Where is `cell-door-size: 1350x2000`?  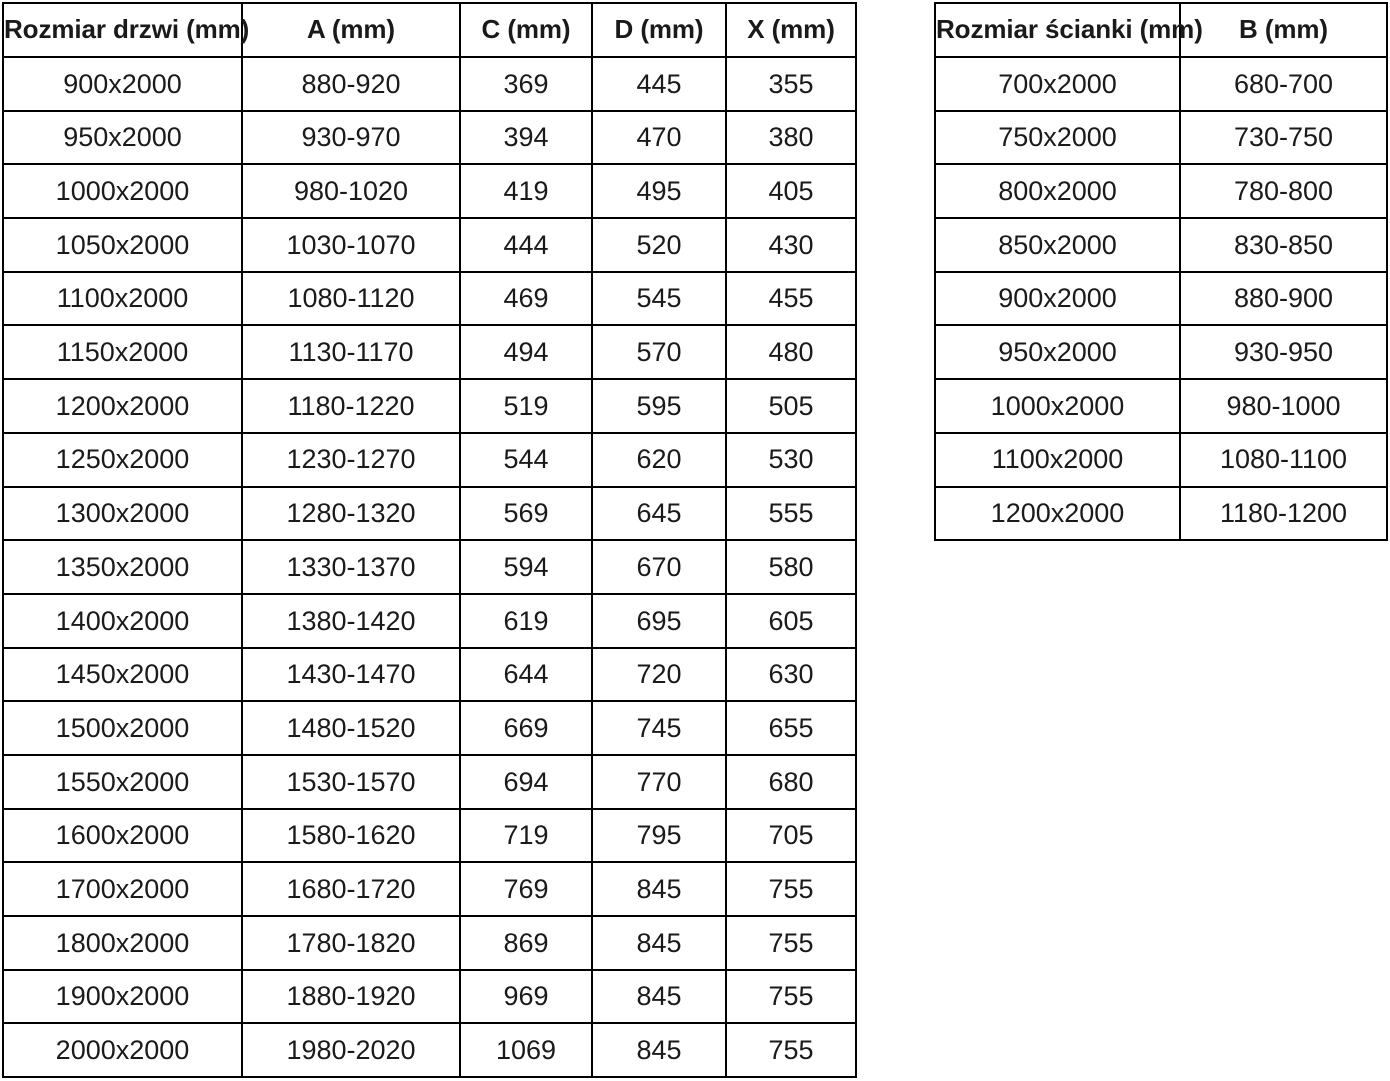 cell-door-size: 1350x2000 is located at coordinates (122, 567).